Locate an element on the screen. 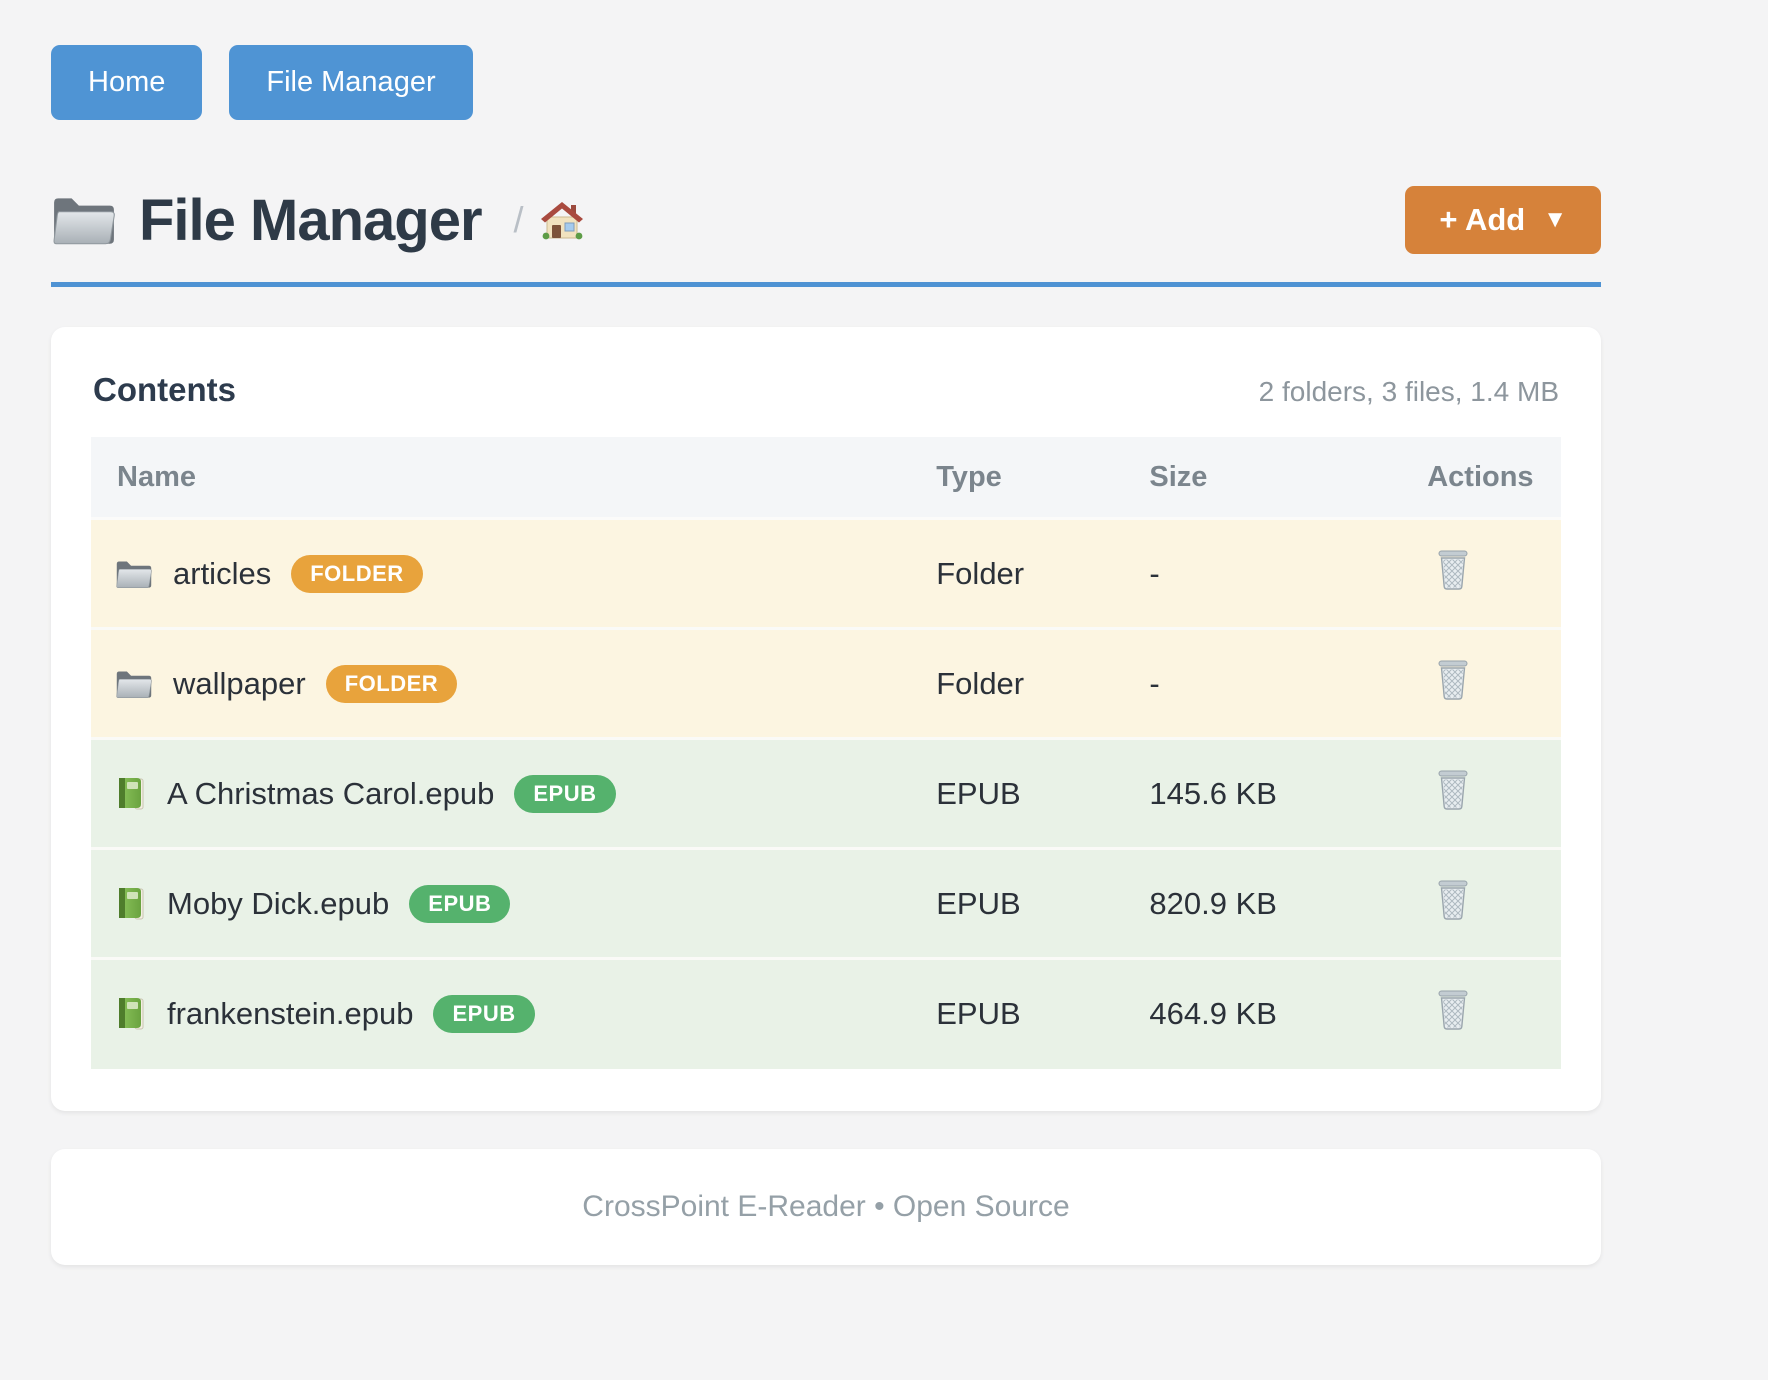 The height and width of the screenshot is (1380, 1768). file-table-header: Name Type Size Actions is located at coordinates (826, 478).